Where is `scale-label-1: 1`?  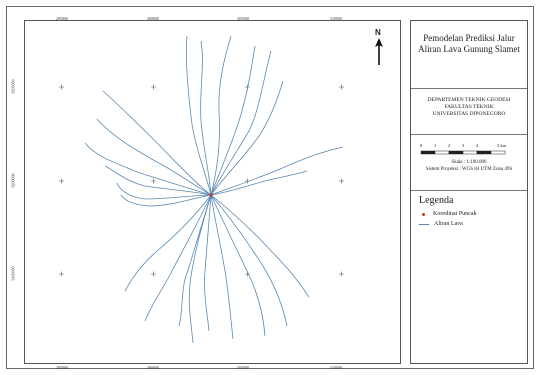 scale-label-1: 1 is located at coordinates (435, 145).